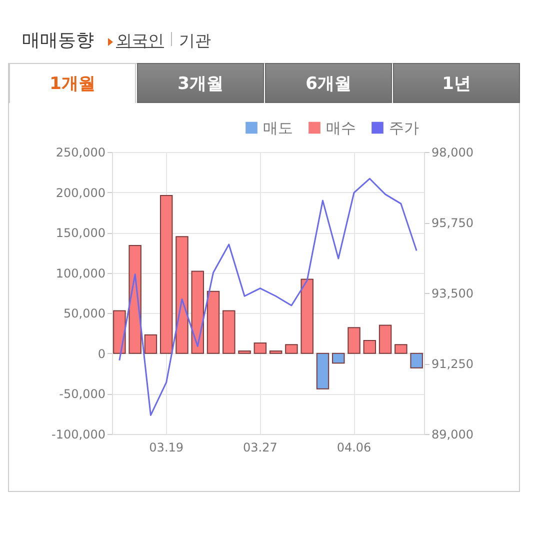  Describe the element at coordinates (456, 83) in the screenshot. I see `text: 1년` at that location.